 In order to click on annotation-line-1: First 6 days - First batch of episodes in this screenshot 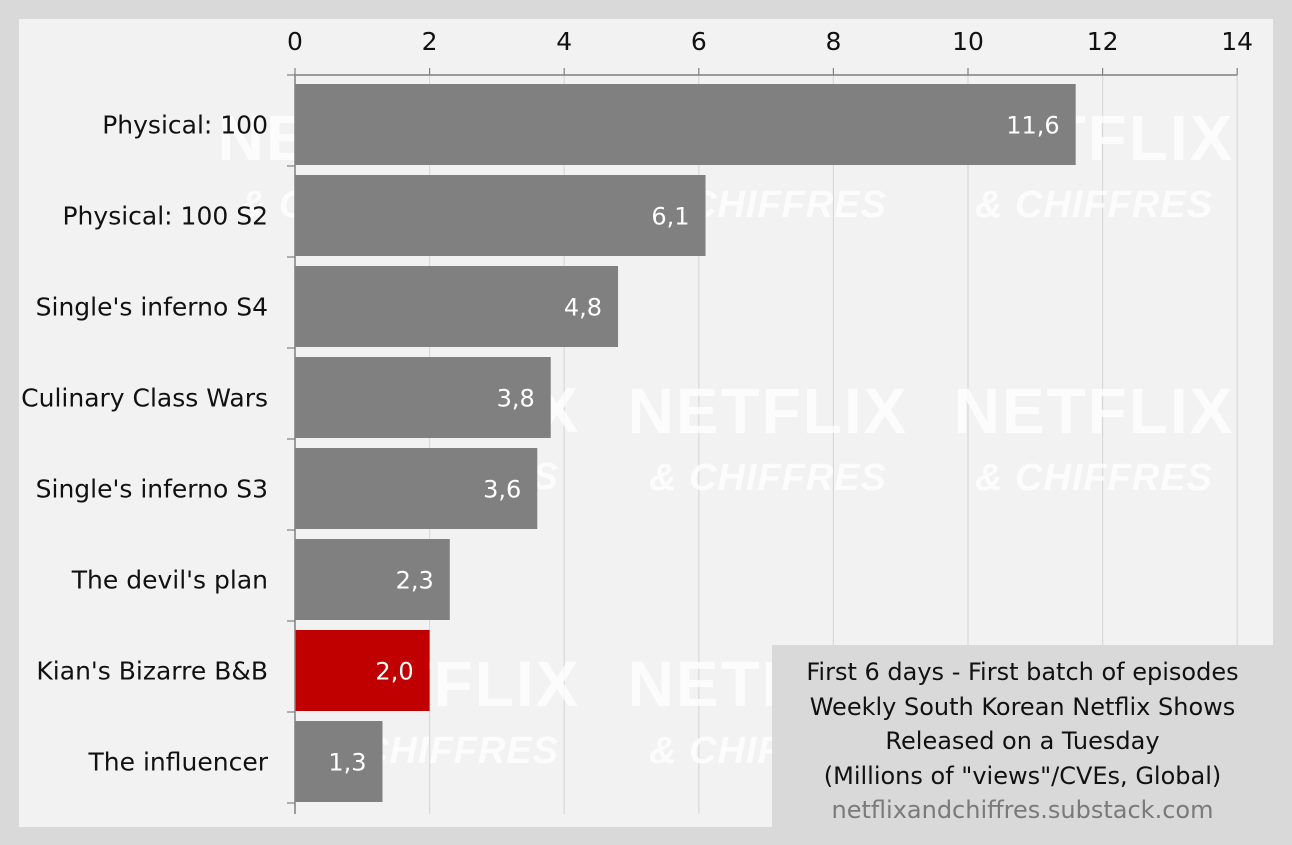, I will do `click(1022, 672)`.